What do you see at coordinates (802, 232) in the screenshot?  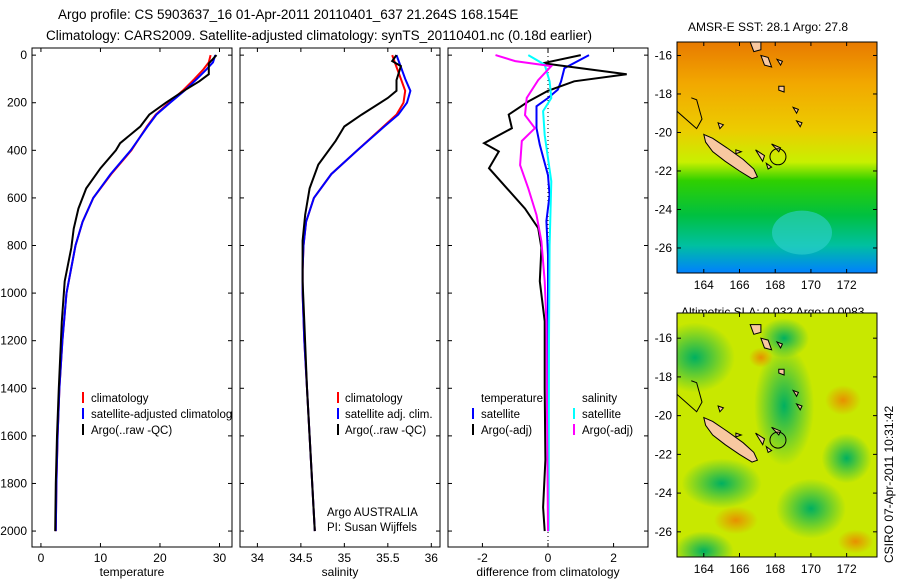 I see `sst-cool-patch` at bounding box center [802, 232].